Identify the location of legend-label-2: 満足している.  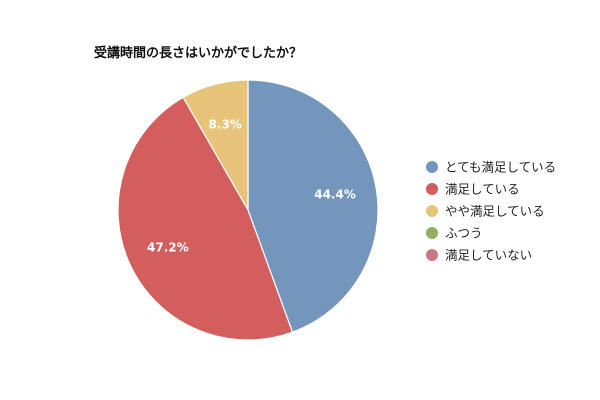
(482, 189).